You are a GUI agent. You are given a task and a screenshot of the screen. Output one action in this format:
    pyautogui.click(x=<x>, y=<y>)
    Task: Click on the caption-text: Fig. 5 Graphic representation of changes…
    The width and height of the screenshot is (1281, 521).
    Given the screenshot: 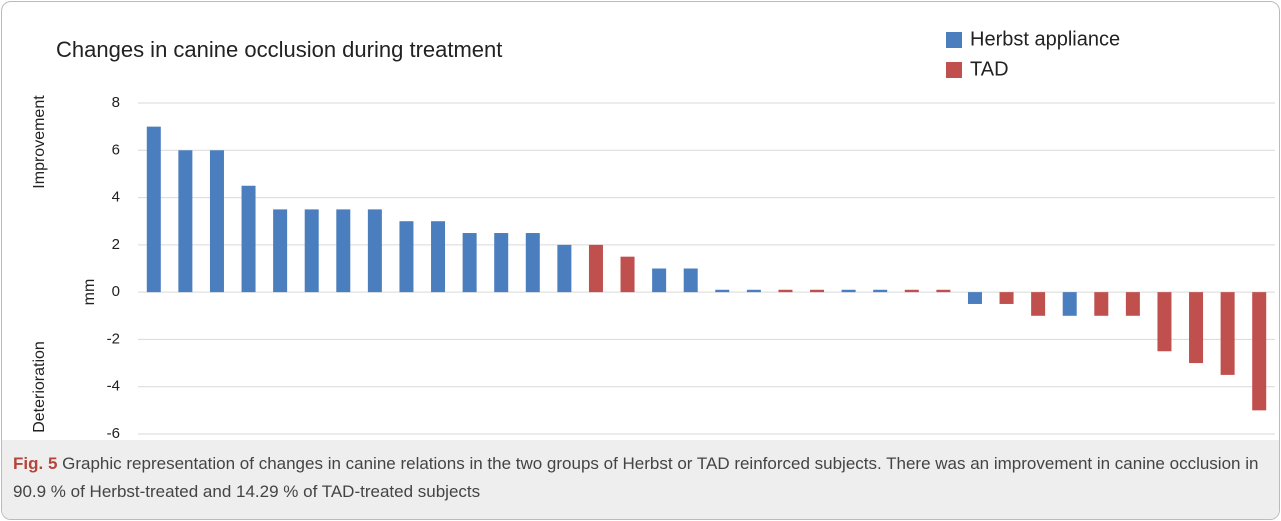 What is the action you would take?
    pyautogui.click(x=640, y=473)
    